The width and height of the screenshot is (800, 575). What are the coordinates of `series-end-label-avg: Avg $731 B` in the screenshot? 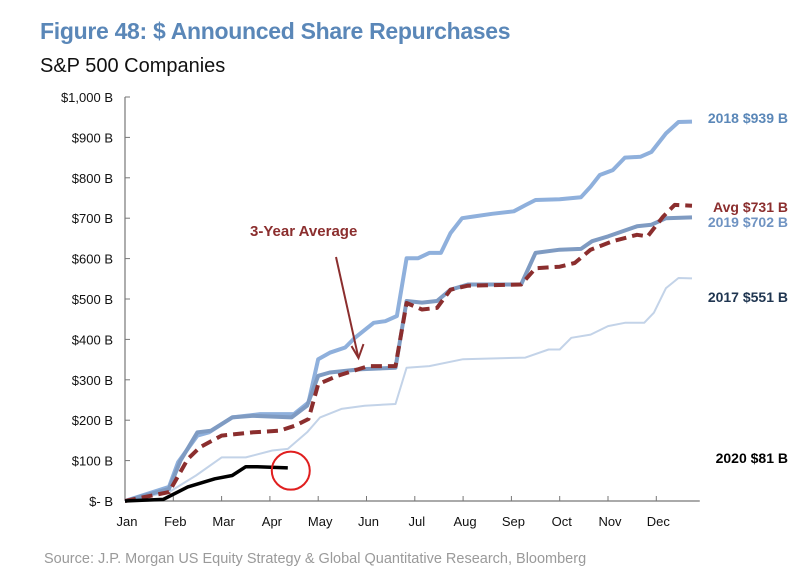 It's located at (750, 207).